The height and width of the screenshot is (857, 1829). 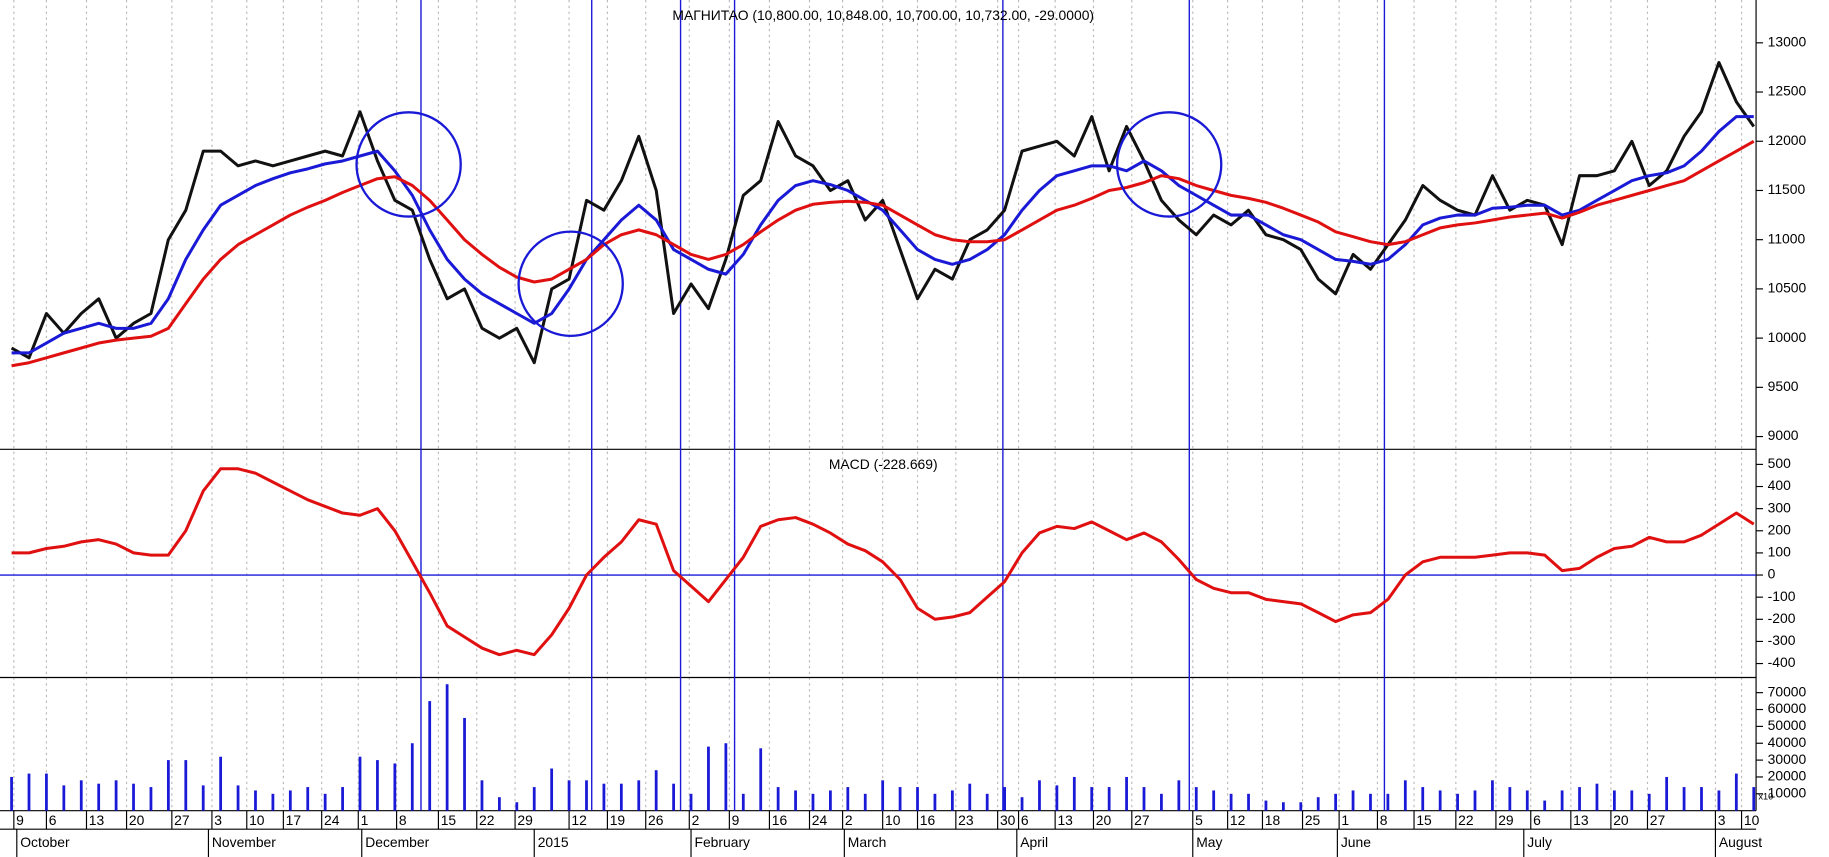 I want to click on y-tick-label: 400, so click(x=1779, y=485).